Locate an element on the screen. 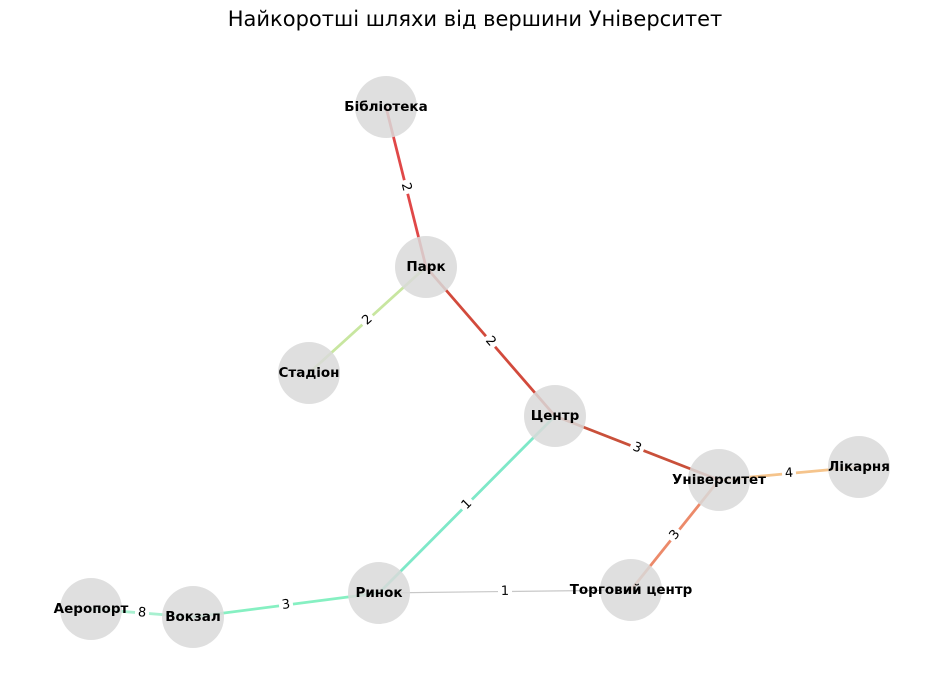  edge-market-mall: 1 is located at coordinates (505, 591).